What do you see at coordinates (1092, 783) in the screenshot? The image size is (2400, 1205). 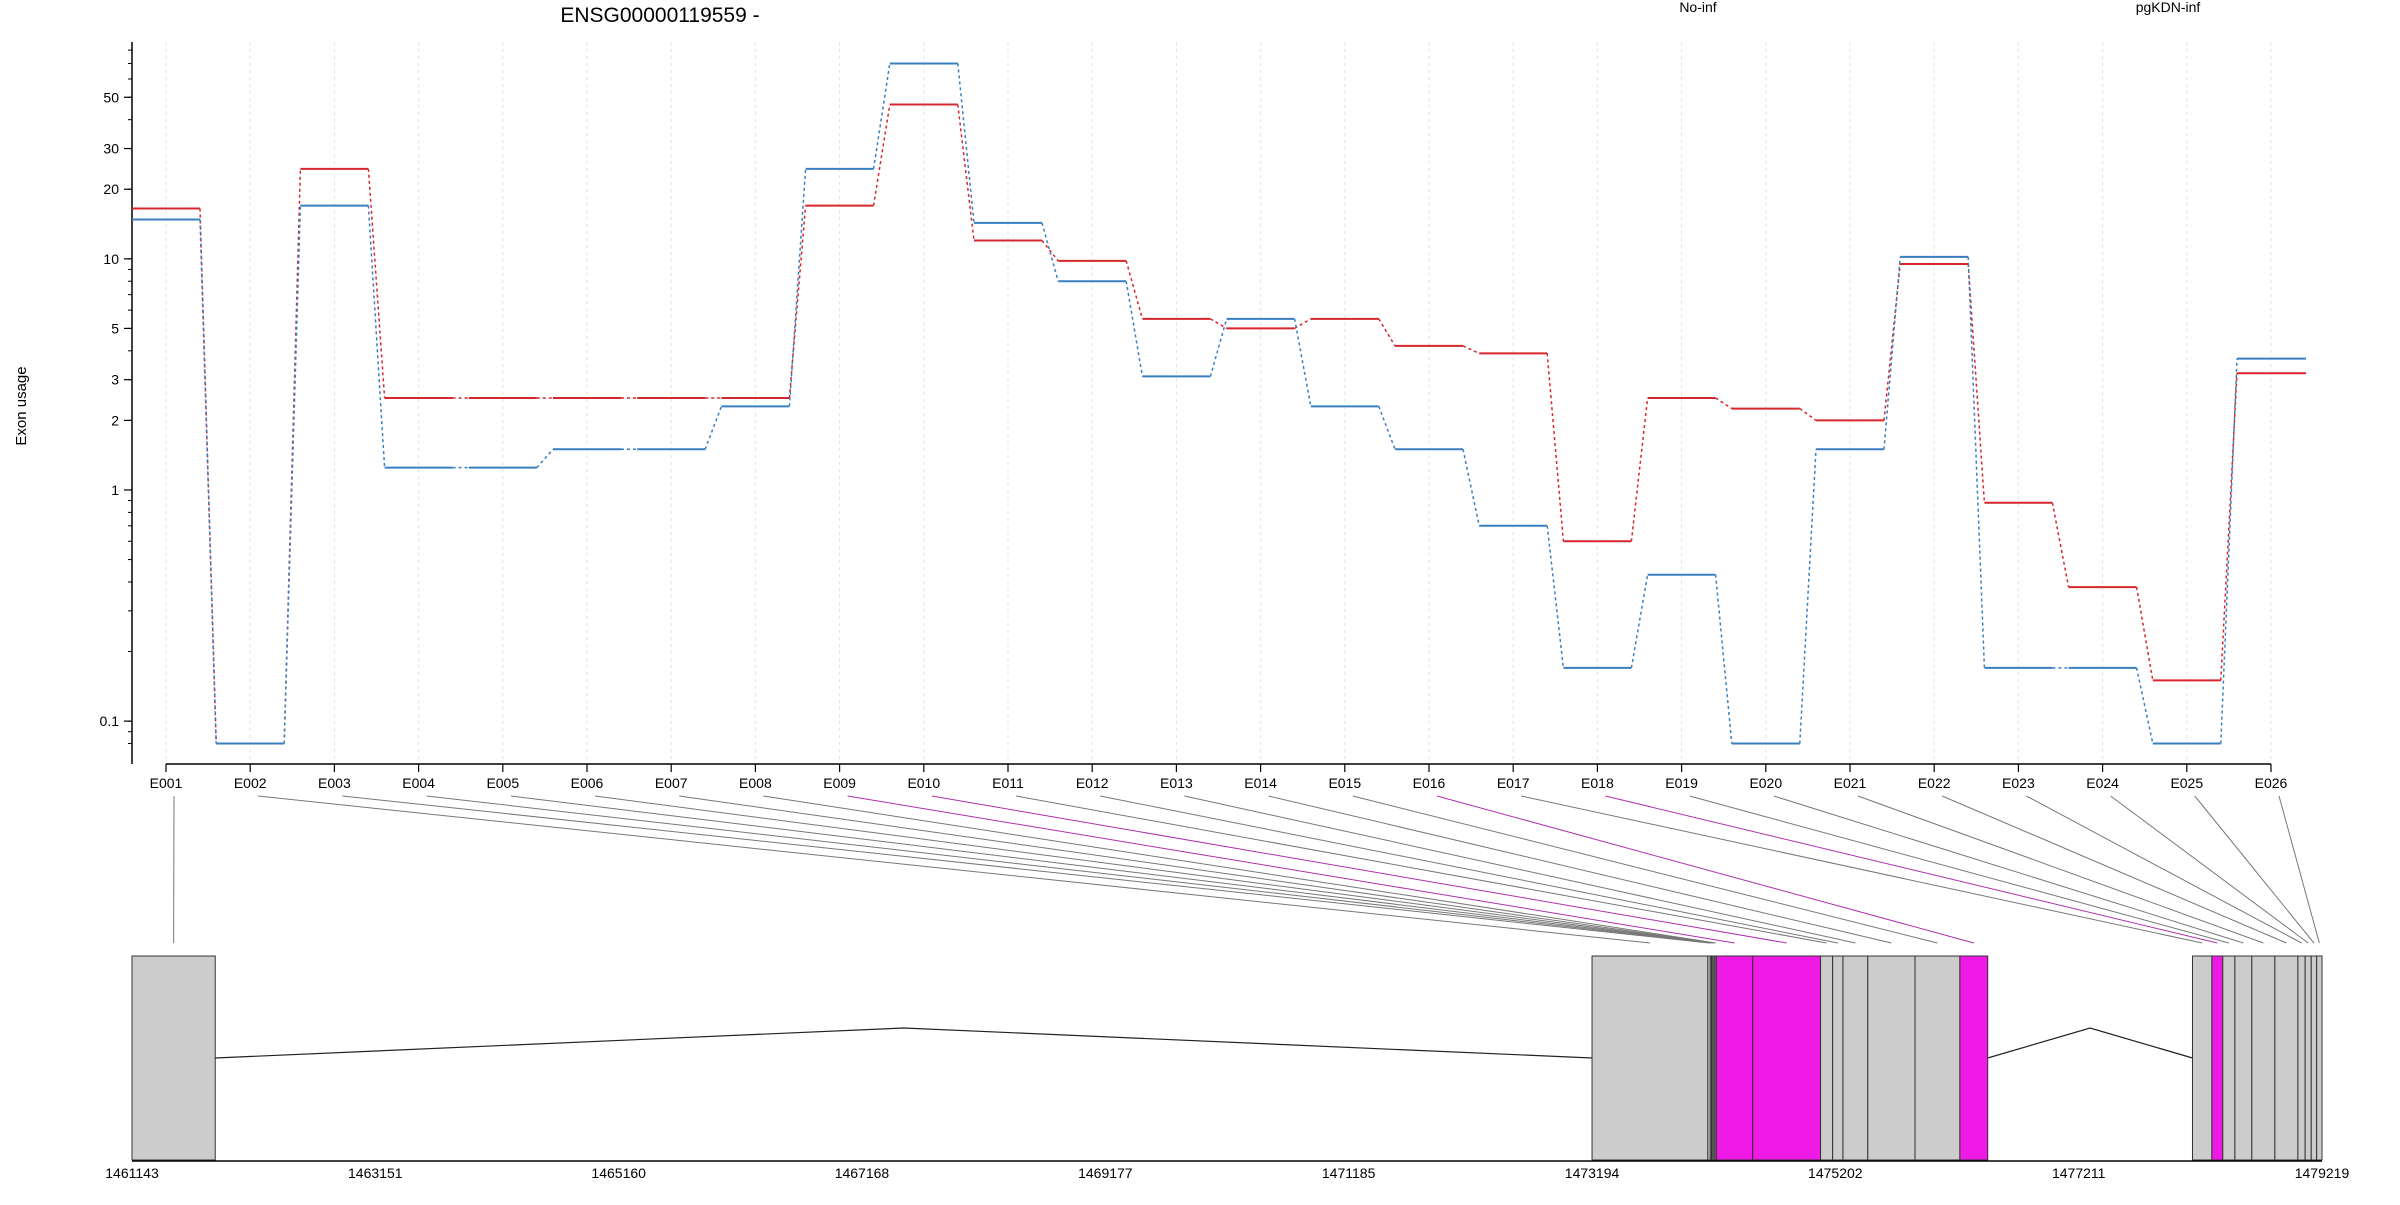 I see `x-tick-label: E012` at bounding box center [1092, 783].